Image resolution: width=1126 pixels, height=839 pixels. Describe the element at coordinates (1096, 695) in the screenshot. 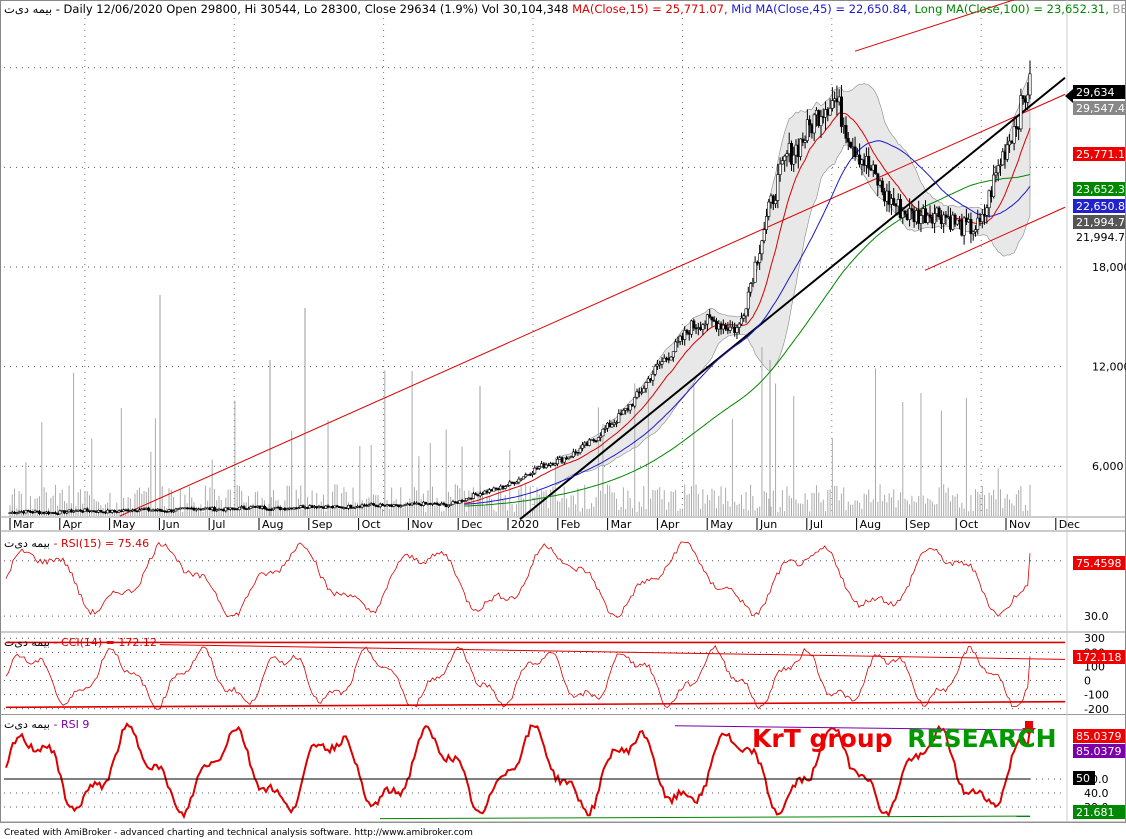

I see `cci-tick-label: -100` at that location.